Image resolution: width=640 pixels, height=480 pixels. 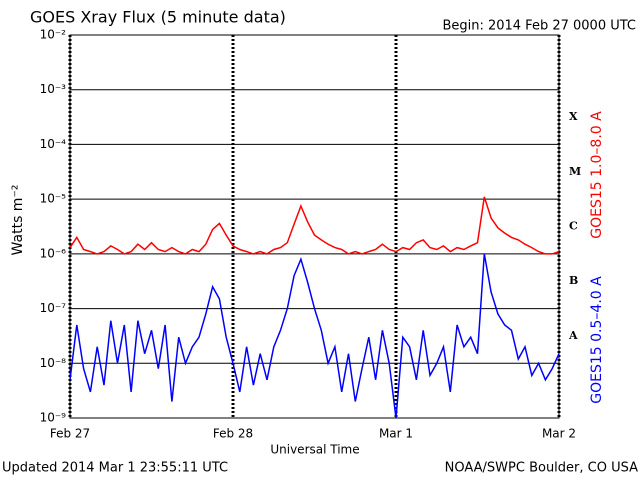 What do you see at coordinates (396, 434) in the screenshot?
I see `x-tick-label: Mar 1` at bounding box center [396, 434].